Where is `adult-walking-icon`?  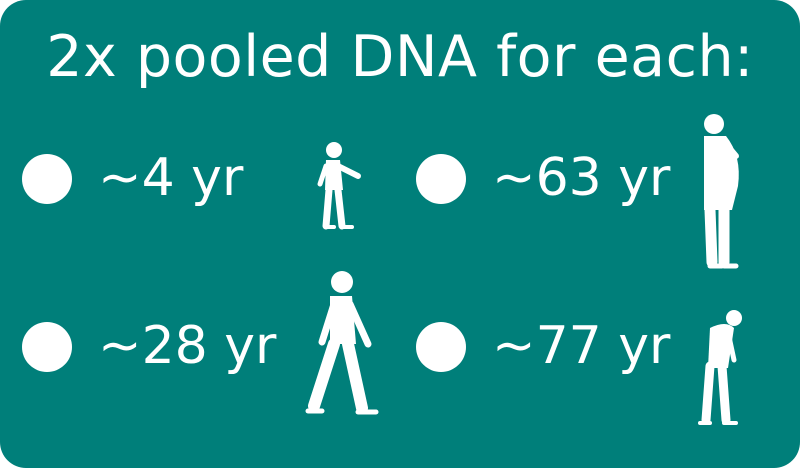 adult-walking-icon is located at coordinates (341, 343).